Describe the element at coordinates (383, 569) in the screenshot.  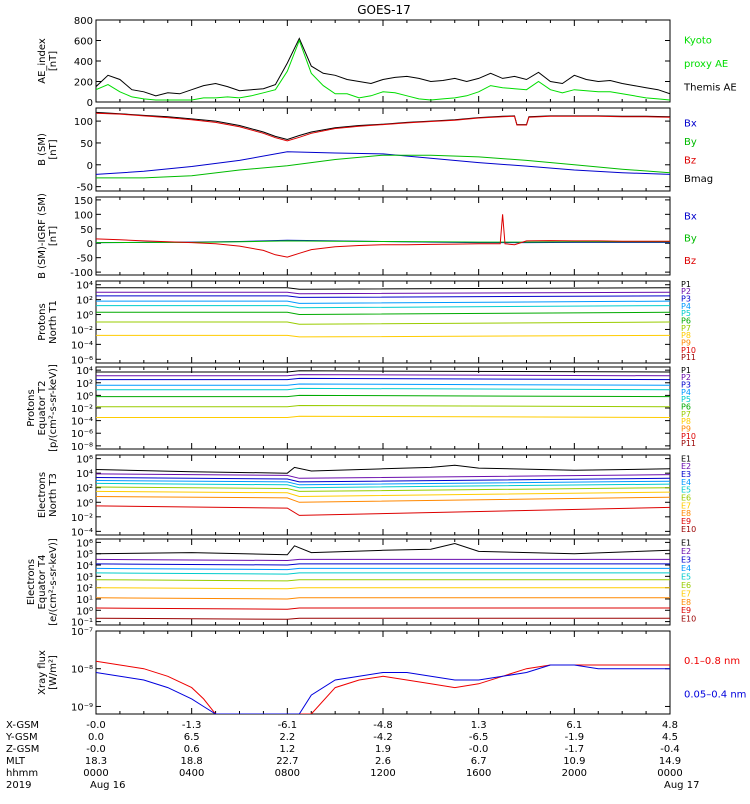
I see `series-line-electrons-t4-e4` at that location.